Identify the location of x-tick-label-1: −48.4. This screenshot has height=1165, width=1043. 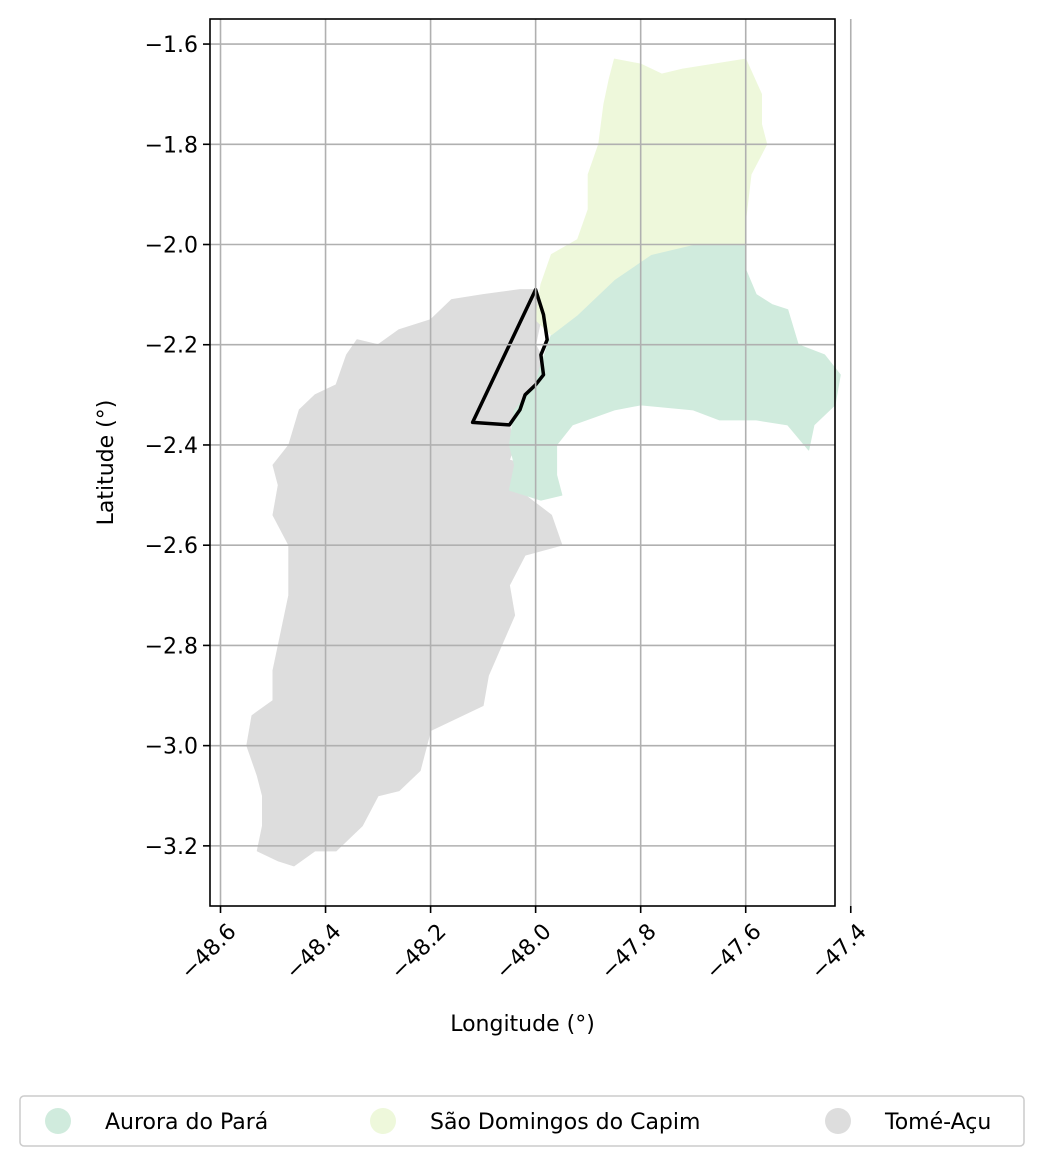
(313, 951).